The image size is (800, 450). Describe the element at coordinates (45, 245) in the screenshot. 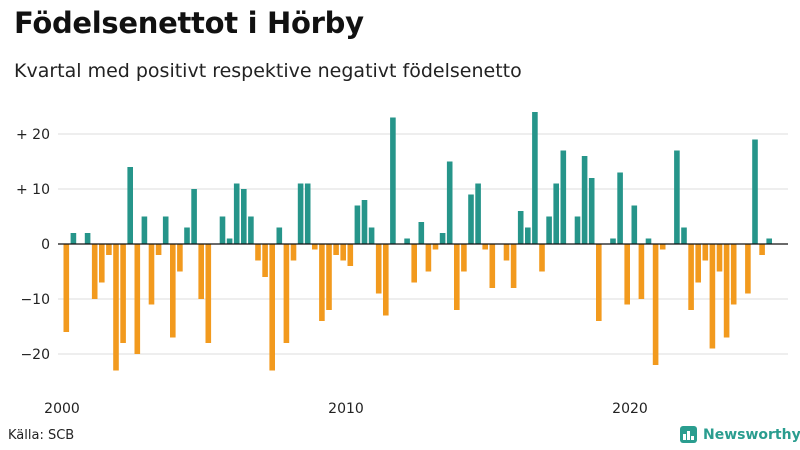

I see `y-tick-label: 0` at that location.